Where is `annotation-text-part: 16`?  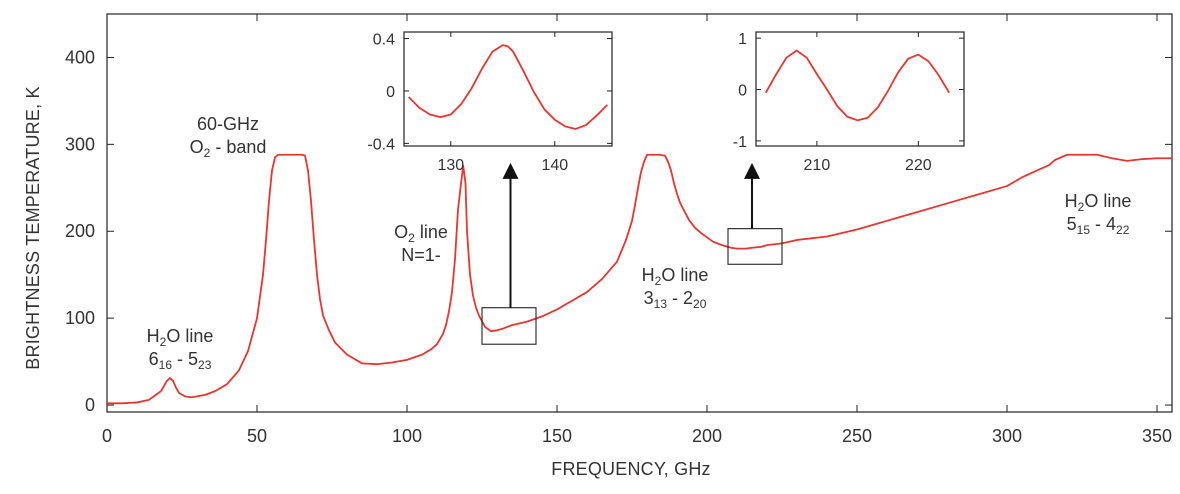
annotation-text-part: 16 is located at coordinates (166, 365).